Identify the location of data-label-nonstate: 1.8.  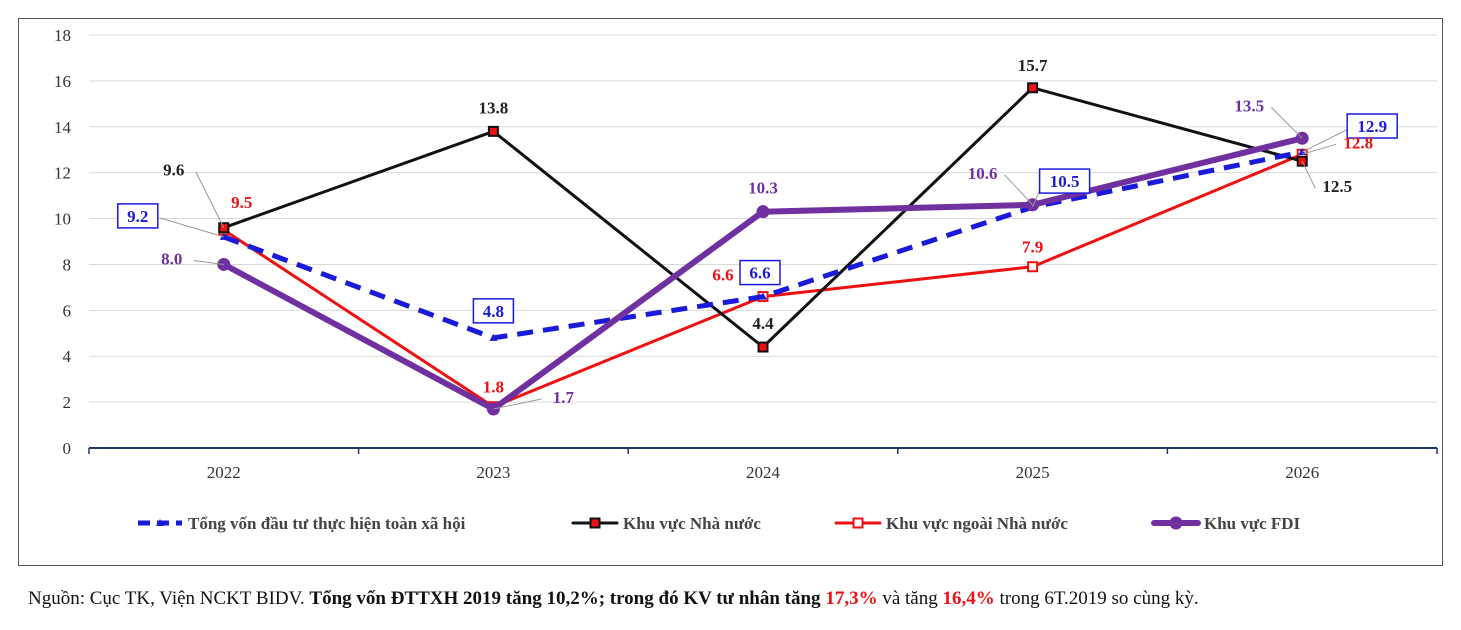
(493, 387).